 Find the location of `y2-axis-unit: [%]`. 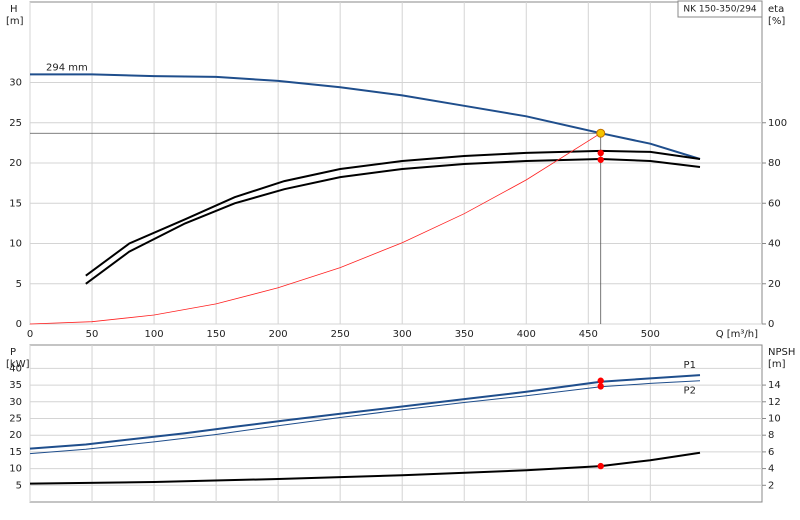

y2-axis-unit: [%] is located at coordinates (776, 21).